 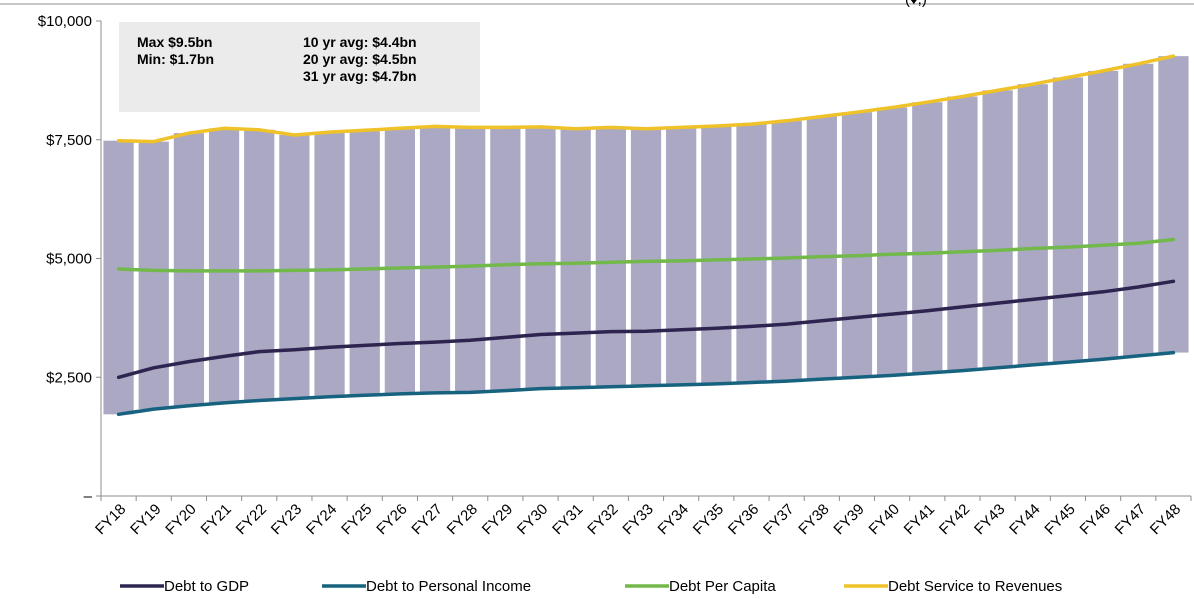 What do you see at coordinates (294, 267) in the screenshot?
I see `bar-fy23` at bounding box center [294, 267].